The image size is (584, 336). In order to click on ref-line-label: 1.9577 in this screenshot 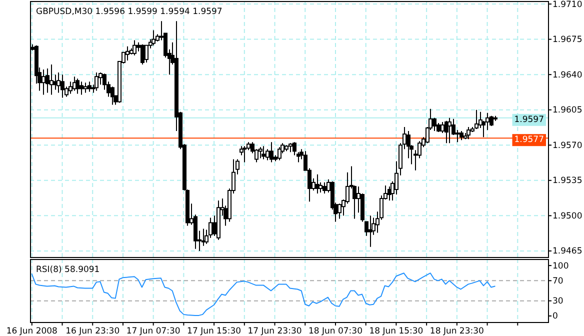, I will do `click(529, 140)`.